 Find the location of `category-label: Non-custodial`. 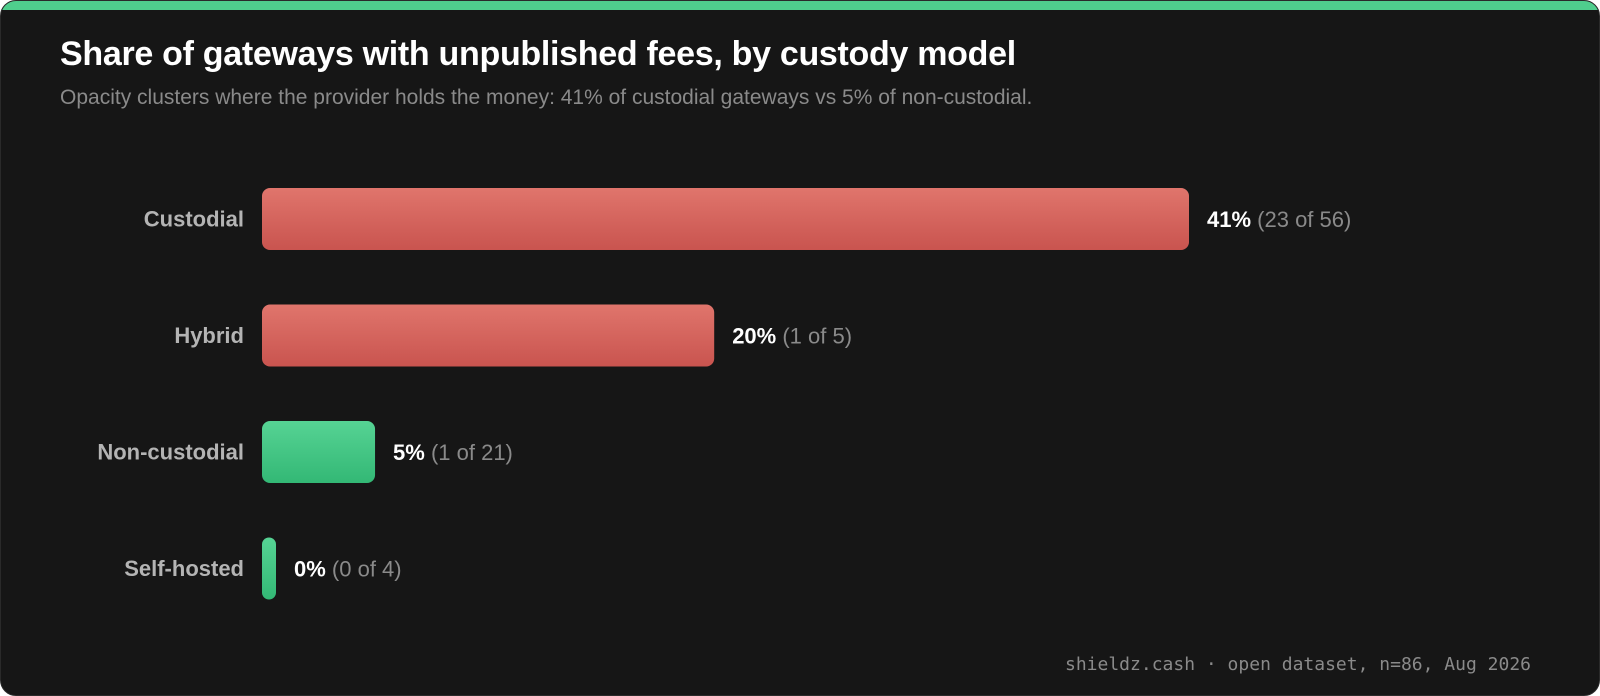

category-label: Non-custodial is located at coordinates (170, 452).